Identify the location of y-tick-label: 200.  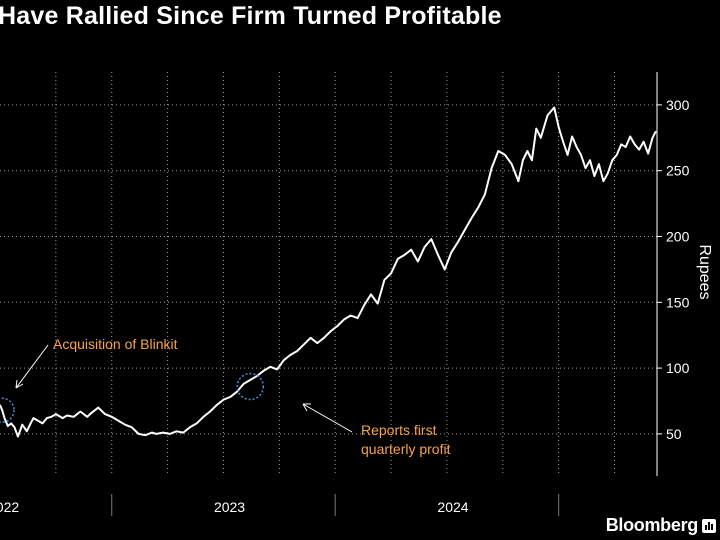
(678, 236).